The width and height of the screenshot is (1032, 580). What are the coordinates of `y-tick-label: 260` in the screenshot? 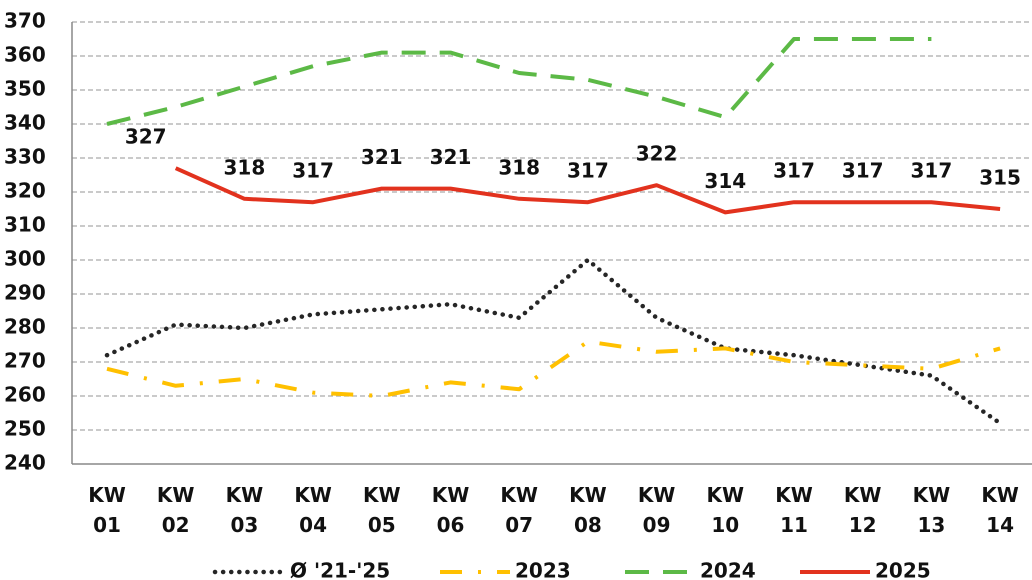 It's located at (25, 395).